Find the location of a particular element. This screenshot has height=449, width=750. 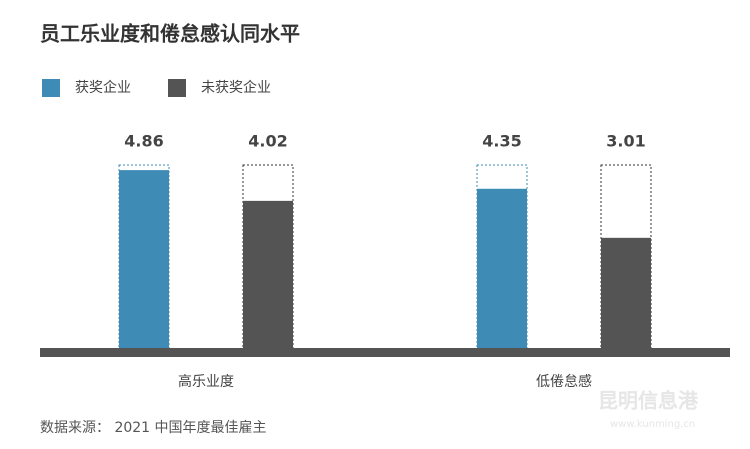

chart-title: 员工乐业度和倦怠感认同水平 is located at coordinates (170, 34).